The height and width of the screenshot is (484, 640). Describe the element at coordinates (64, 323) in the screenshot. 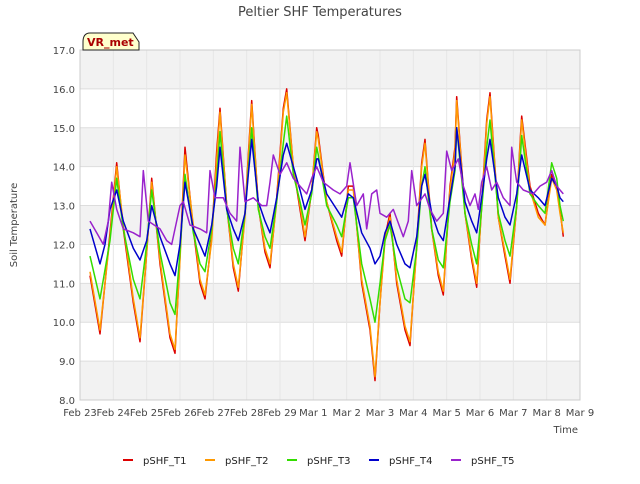

I see `y-tick-label: 10.0` at that location.